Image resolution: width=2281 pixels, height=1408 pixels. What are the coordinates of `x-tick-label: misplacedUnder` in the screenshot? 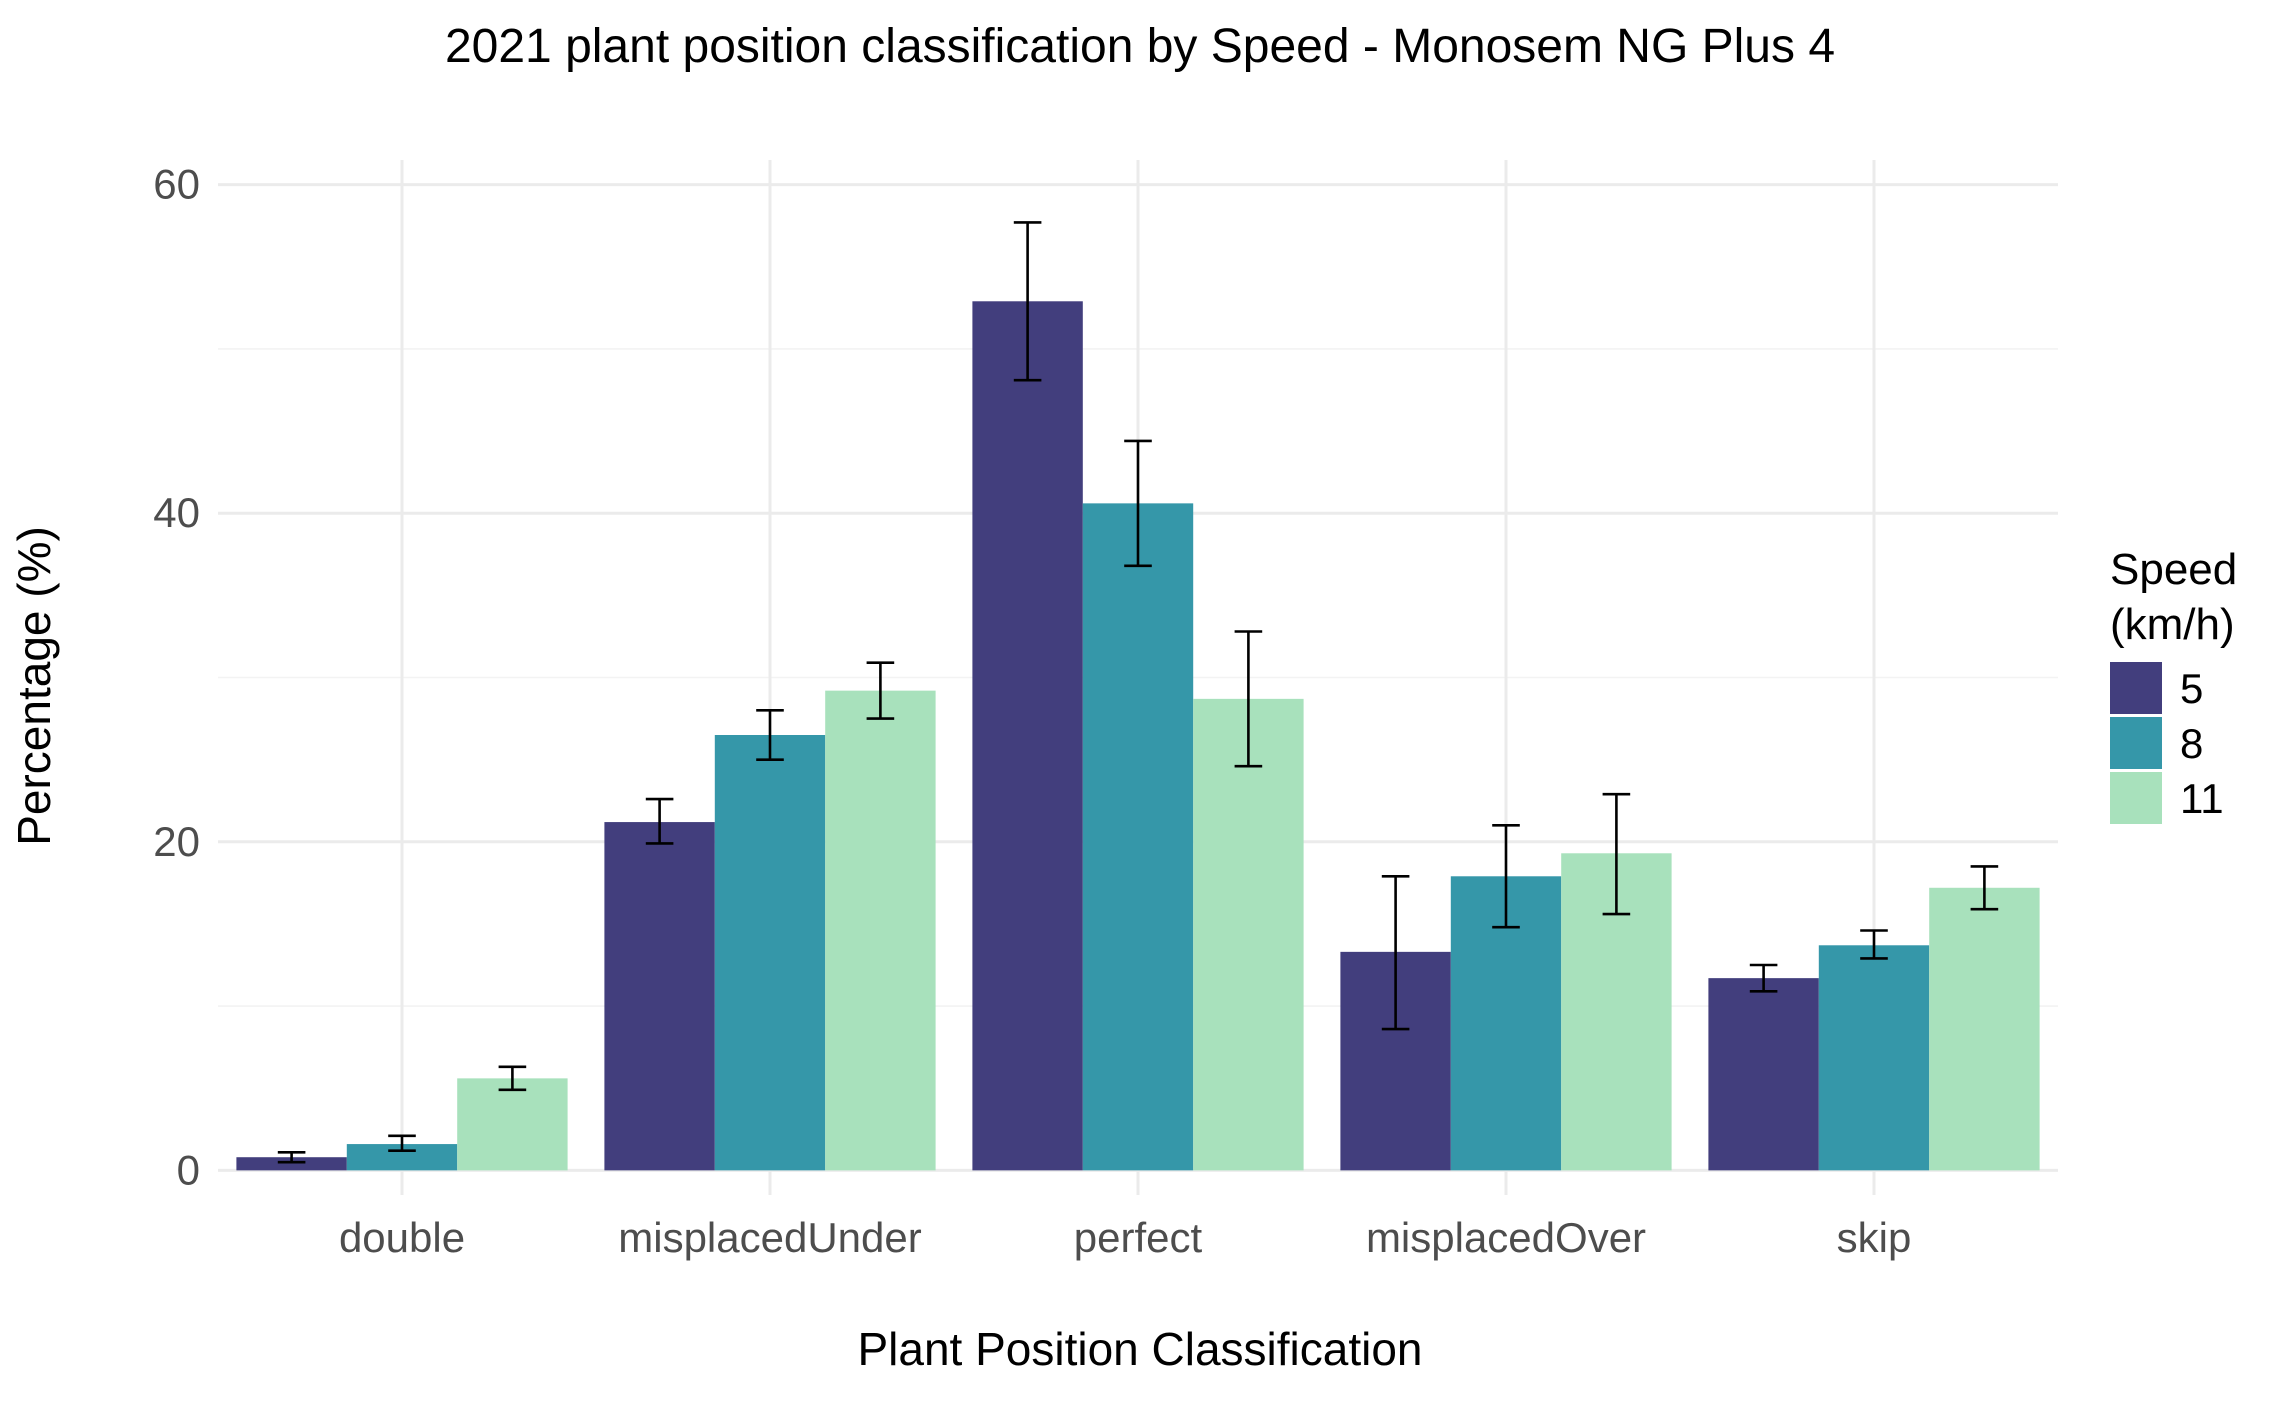 It's located at (769, 1237).